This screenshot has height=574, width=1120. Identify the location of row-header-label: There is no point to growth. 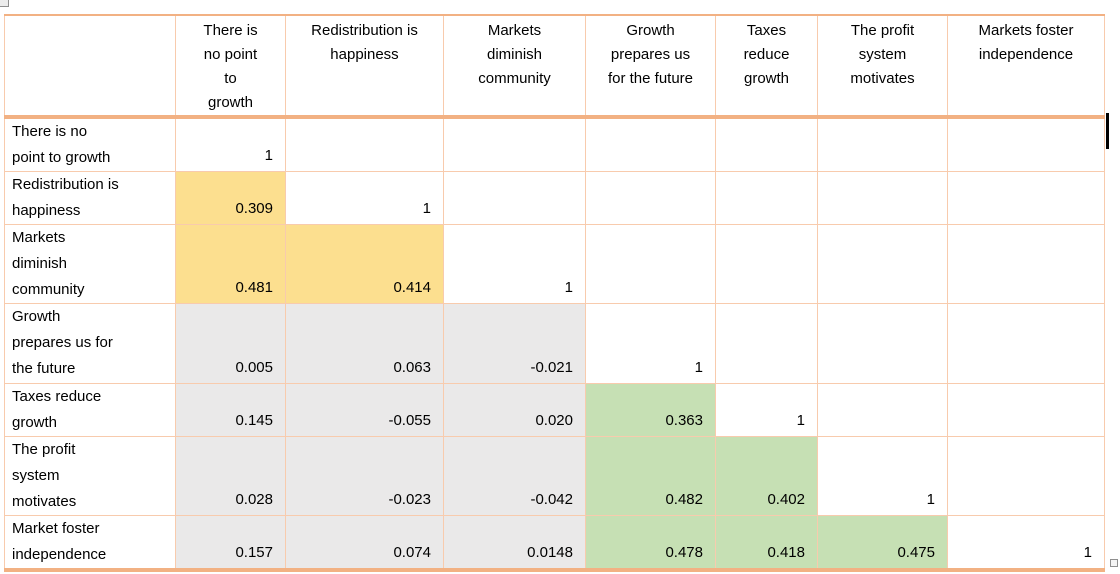
(61, 144).